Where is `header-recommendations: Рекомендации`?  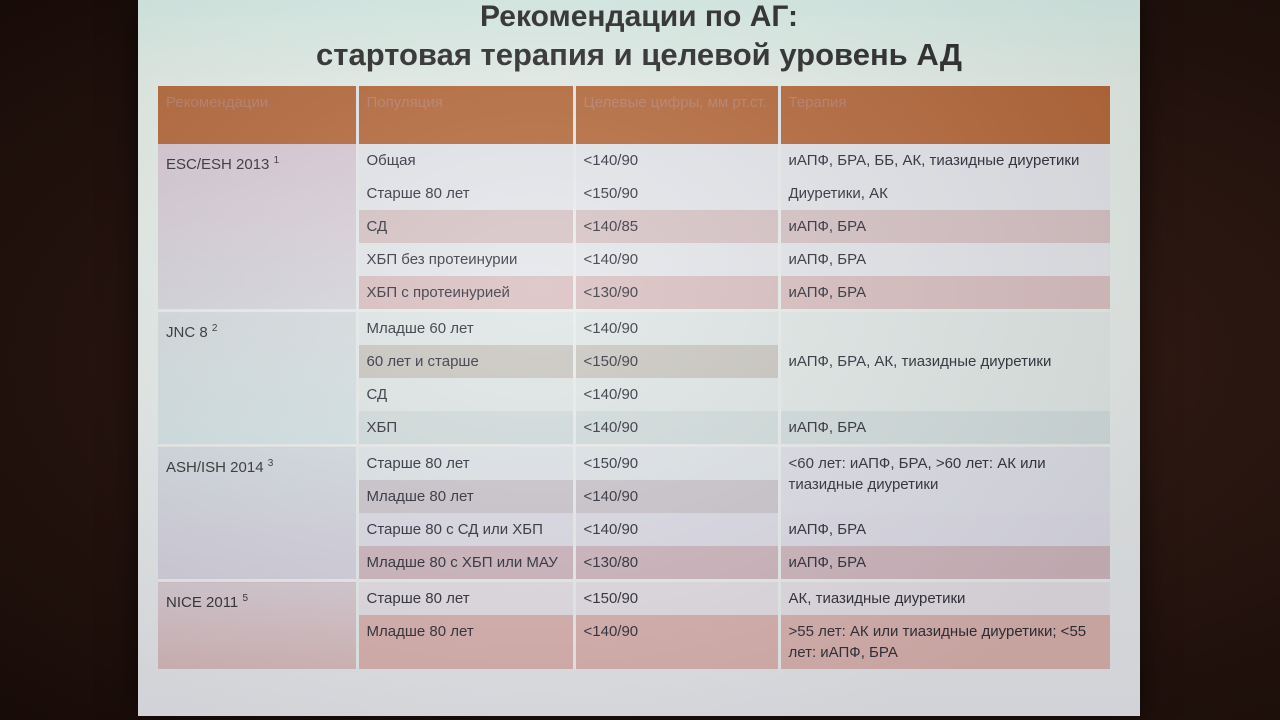
header-recommendations: Рекомендации is located at coordinates (258, 115).